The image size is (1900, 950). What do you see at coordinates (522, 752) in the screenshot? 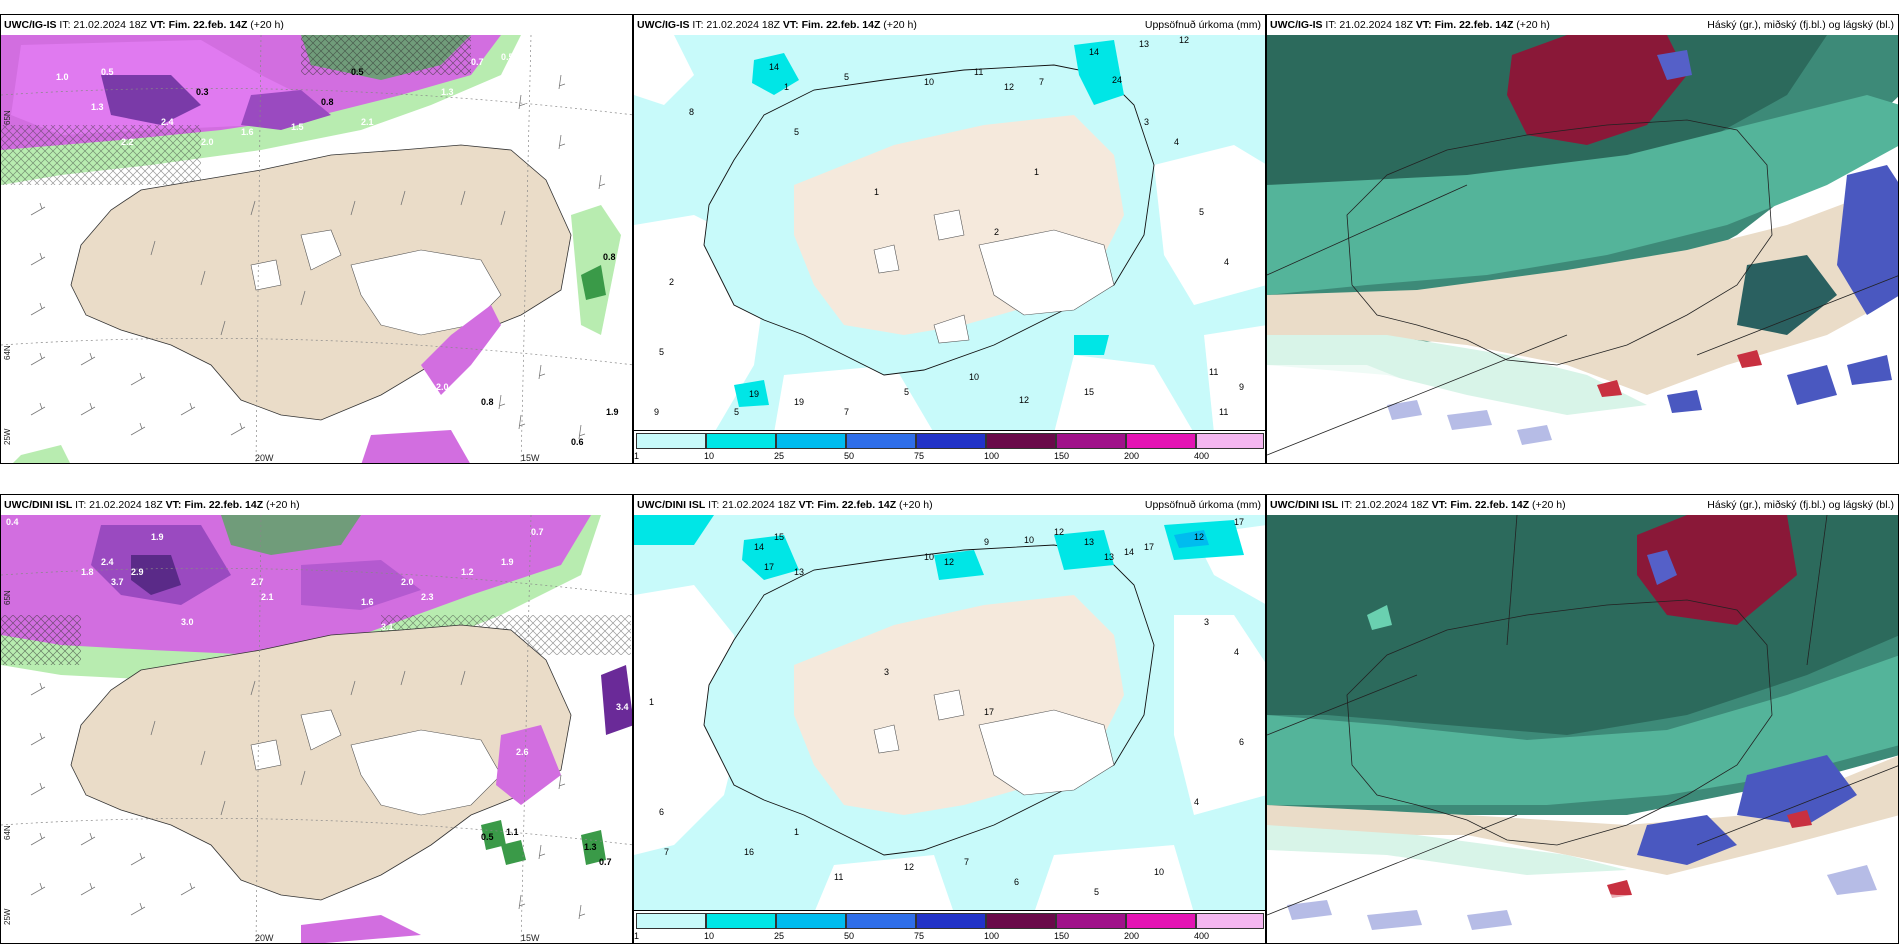
I see `value-label: 2.6` at bounding box center [522, 752].